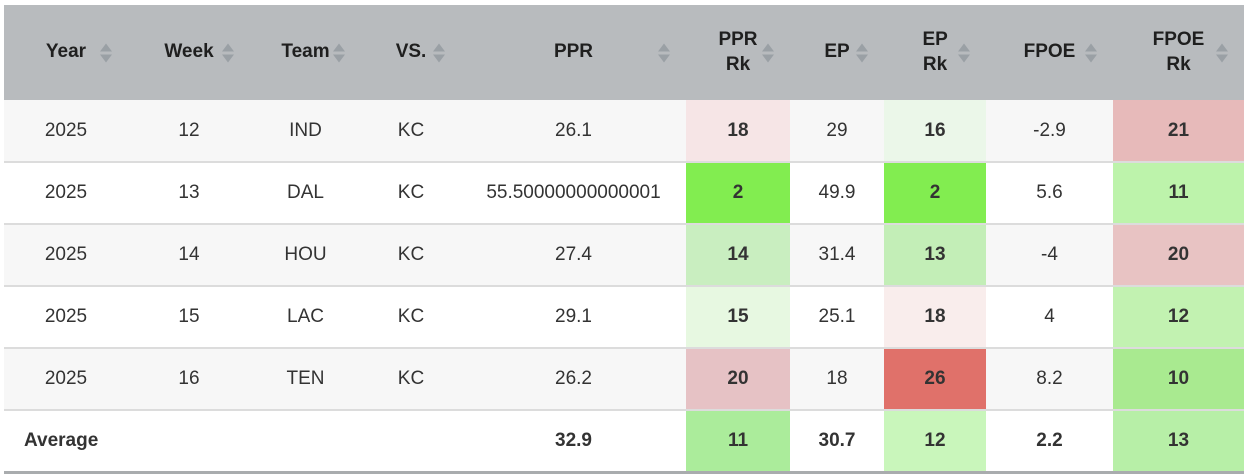 The height and width of the screenshot is (475, 1248). What do you see at coordinates (935, 193) in the screenshot?
I see `cell-ep_rk: 2` at bounding box center [935, 193].